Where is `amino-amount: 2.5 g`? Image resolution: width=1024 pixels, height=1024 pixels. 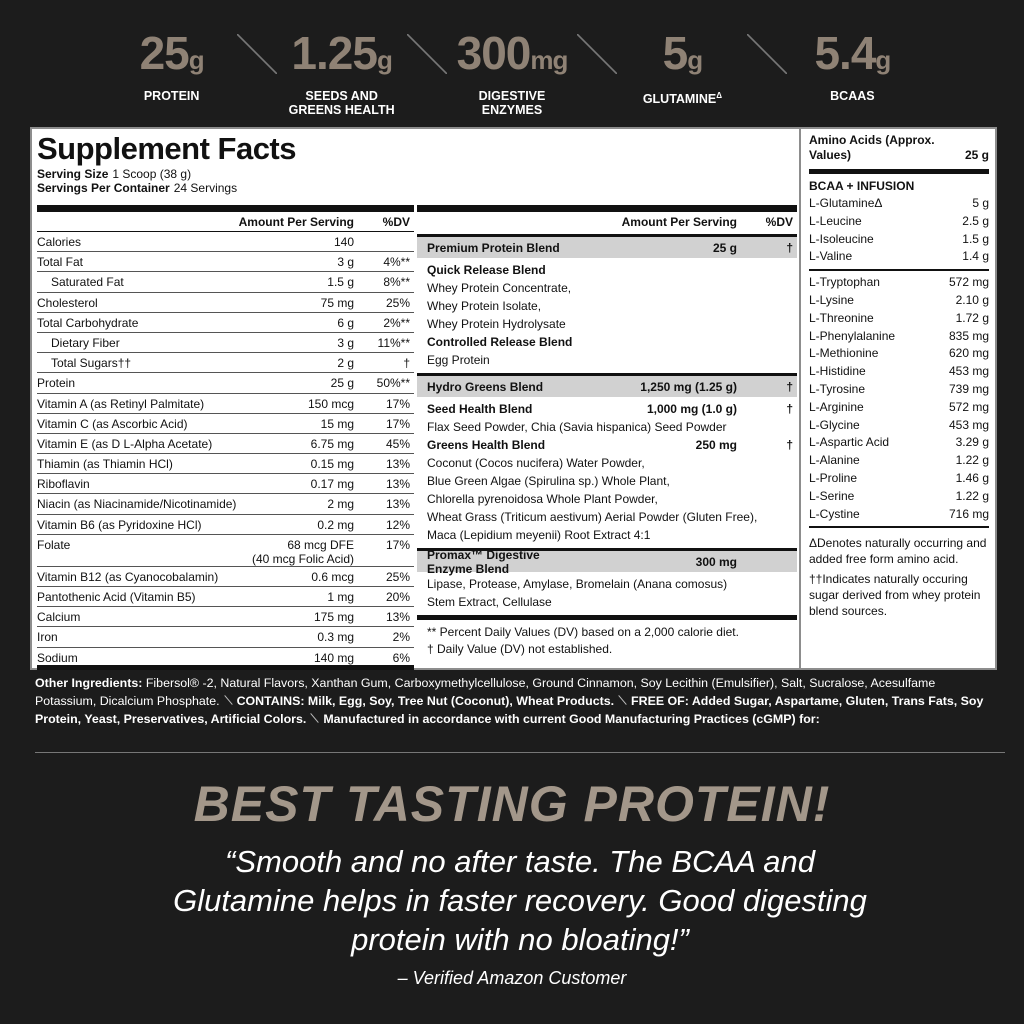 amino-amount: 2.5 g is located at coordinates (975, 220).